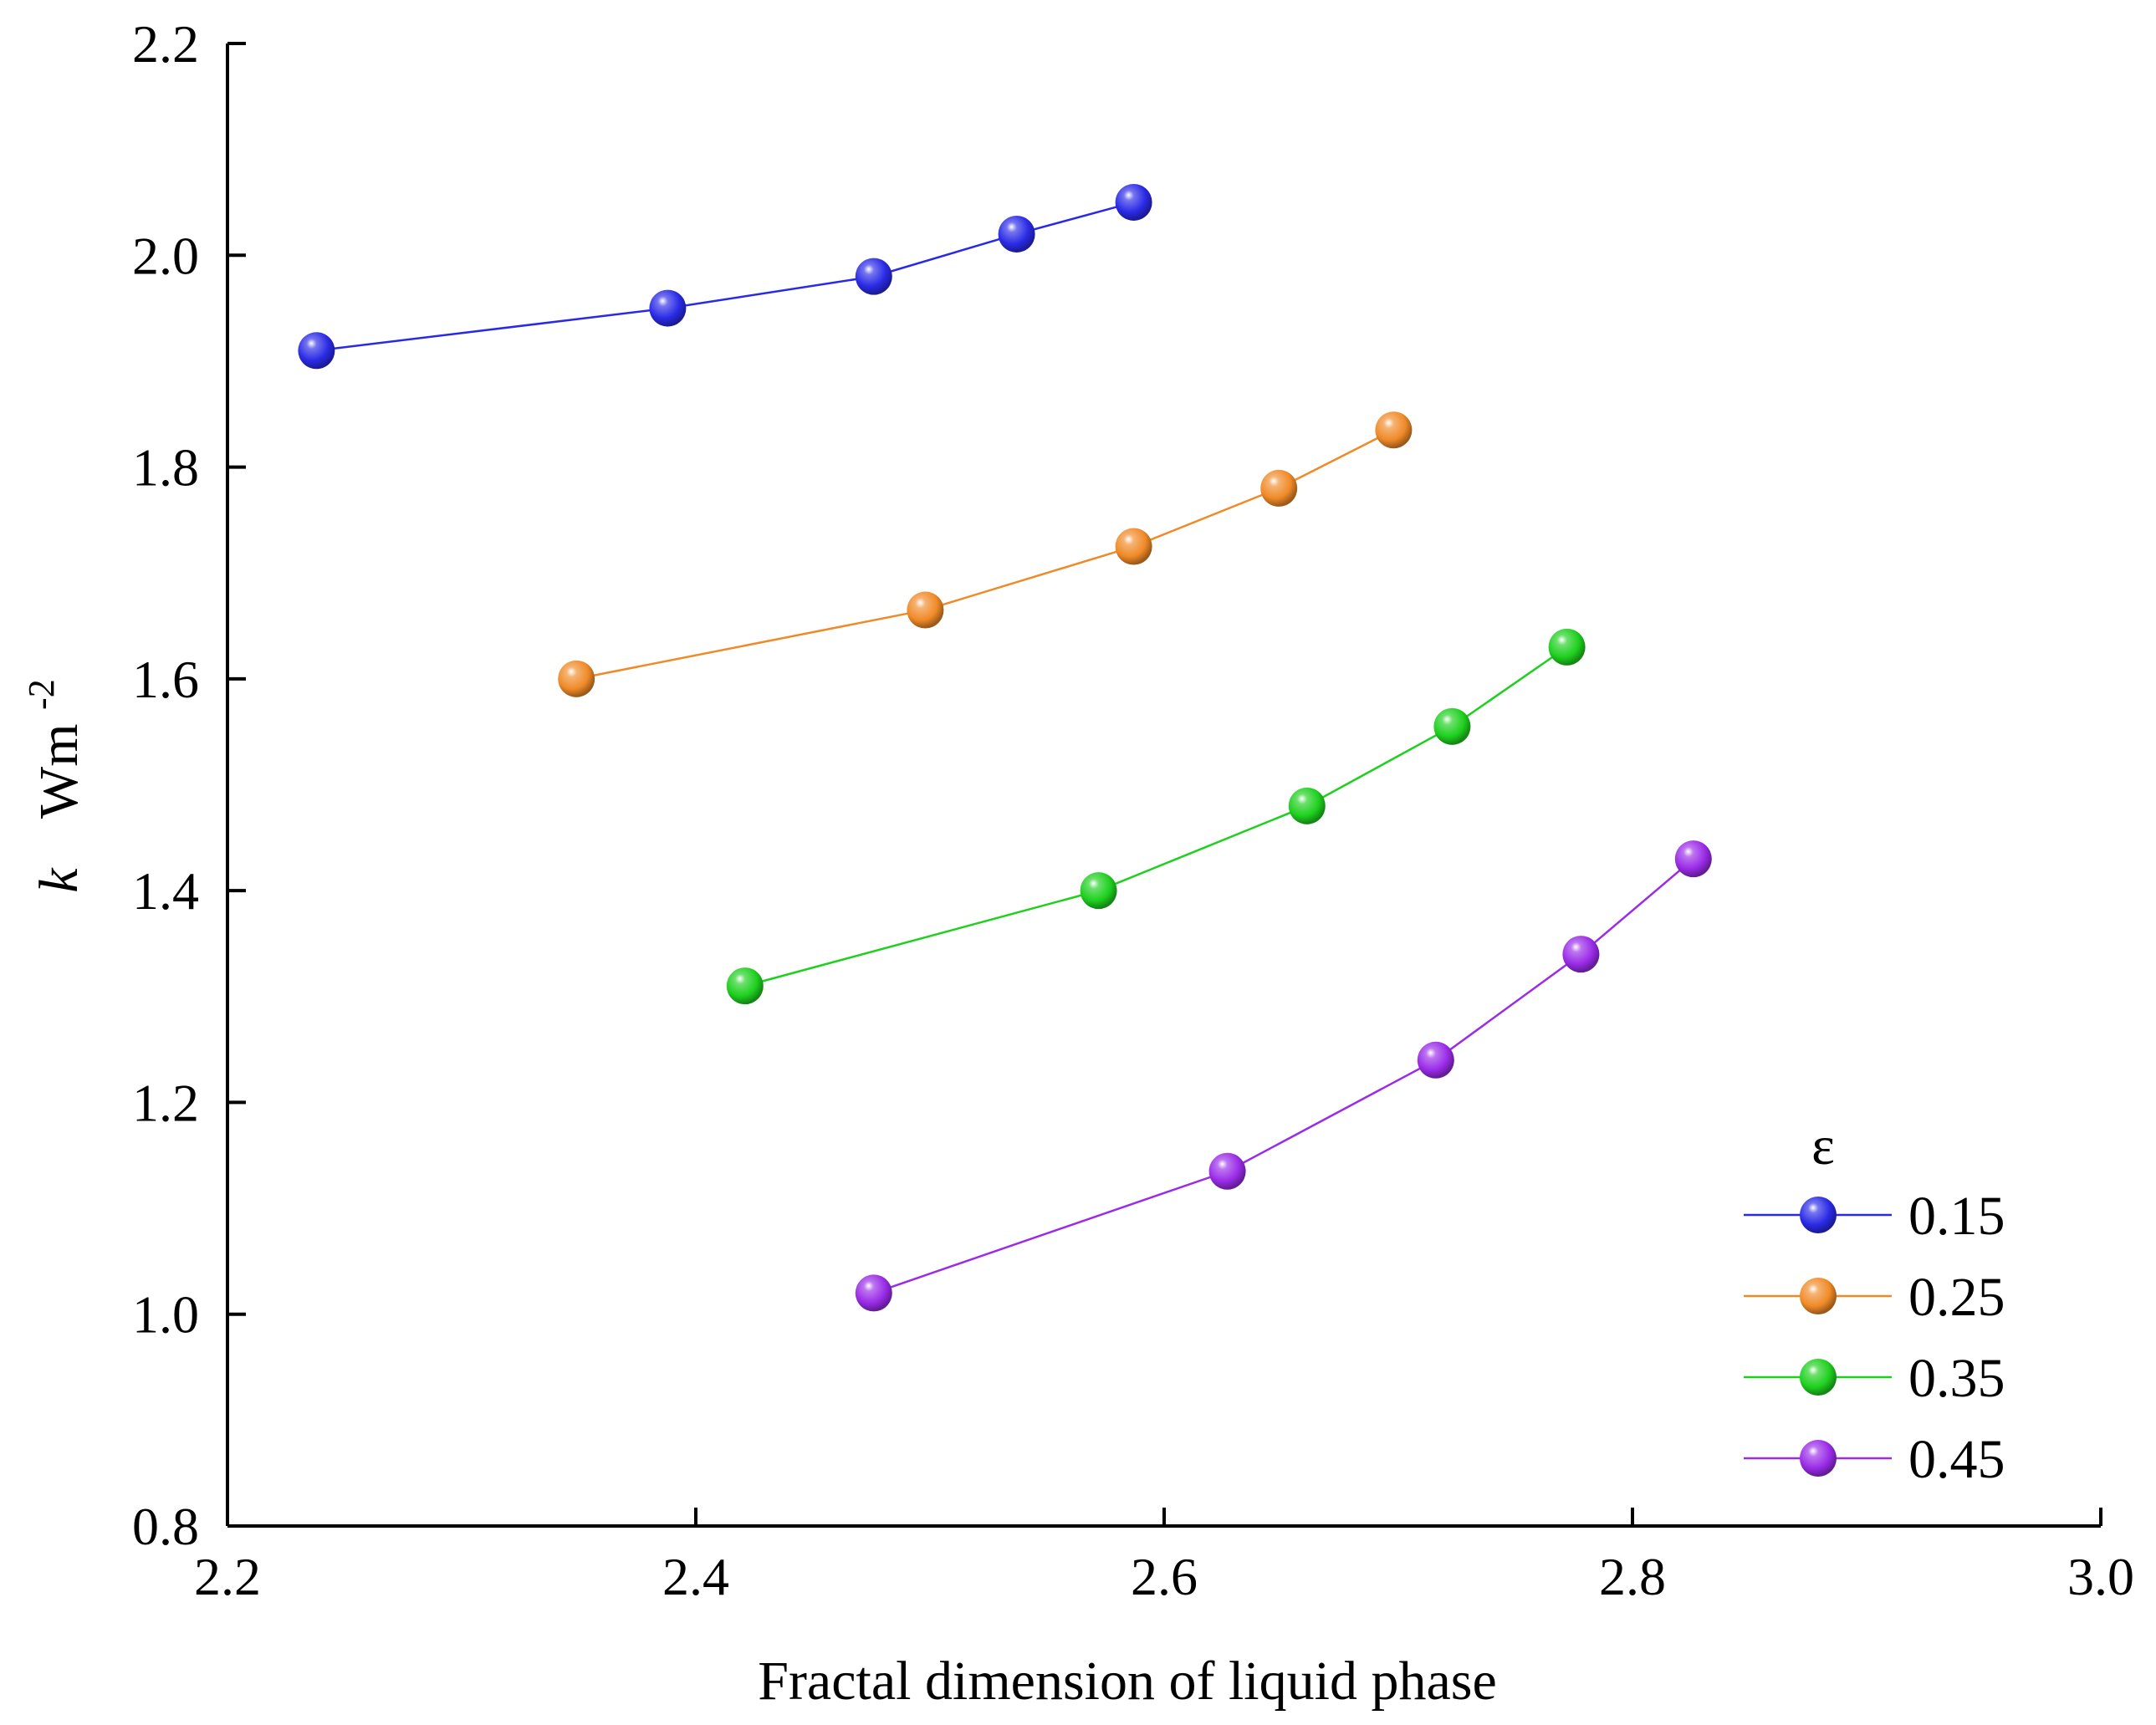 Image resolution: width=2156 pixels, height=1725 pixels. Describe the element at coordinates (695, 1576) in the screenshot. I see `x-tick-label: 2.4` at that location.